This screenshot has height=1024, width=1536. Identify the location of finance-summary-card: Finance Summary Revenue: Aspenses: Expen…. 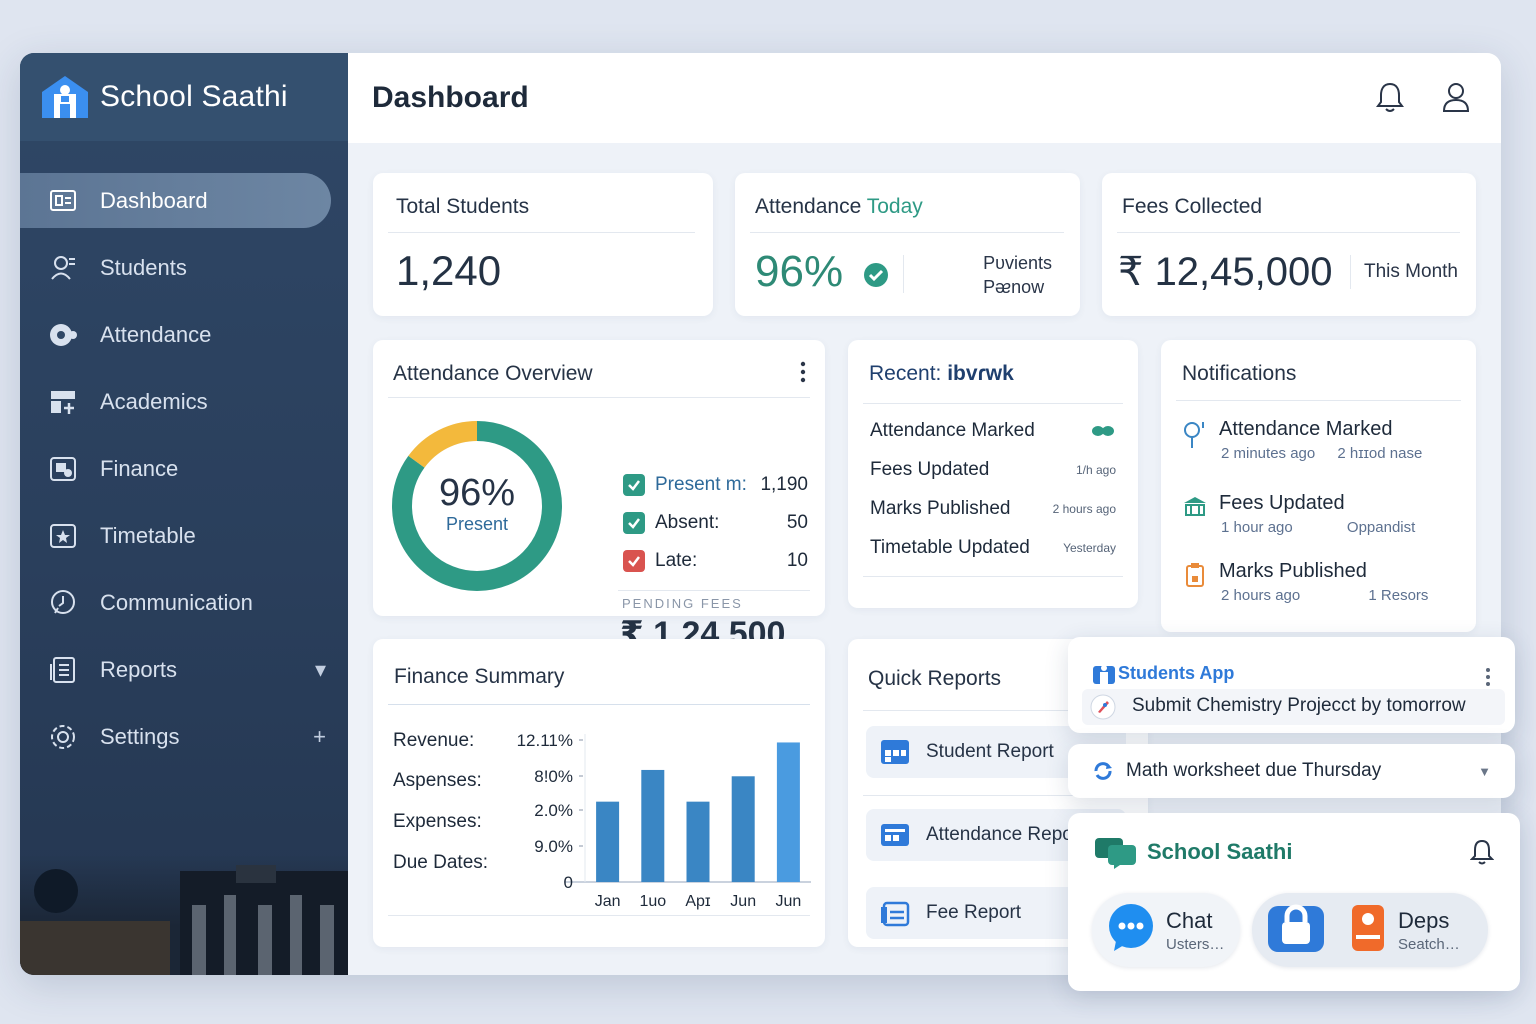
(599, 793).